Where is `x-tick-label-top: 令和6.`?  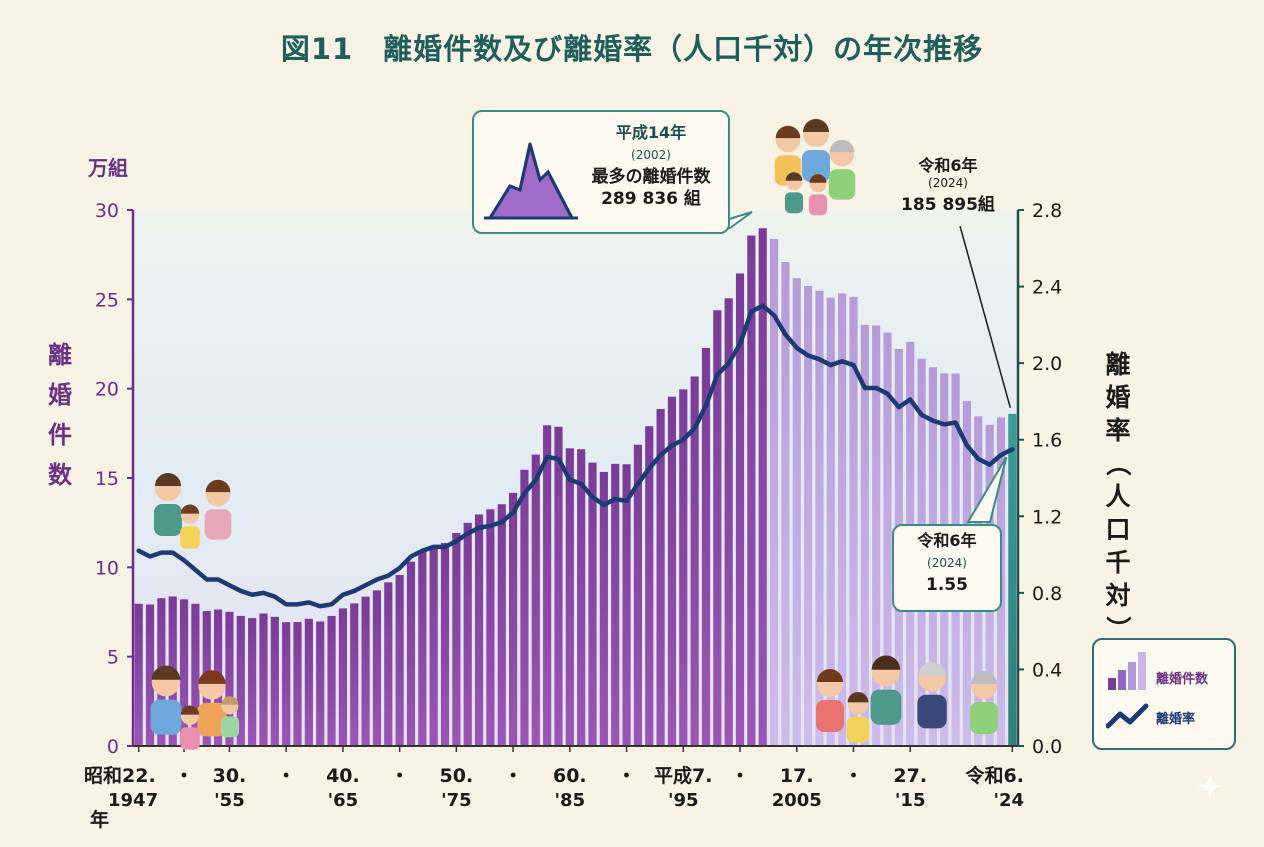 x-tick-label-top: 令和6. is located at coordinates (995, 775).